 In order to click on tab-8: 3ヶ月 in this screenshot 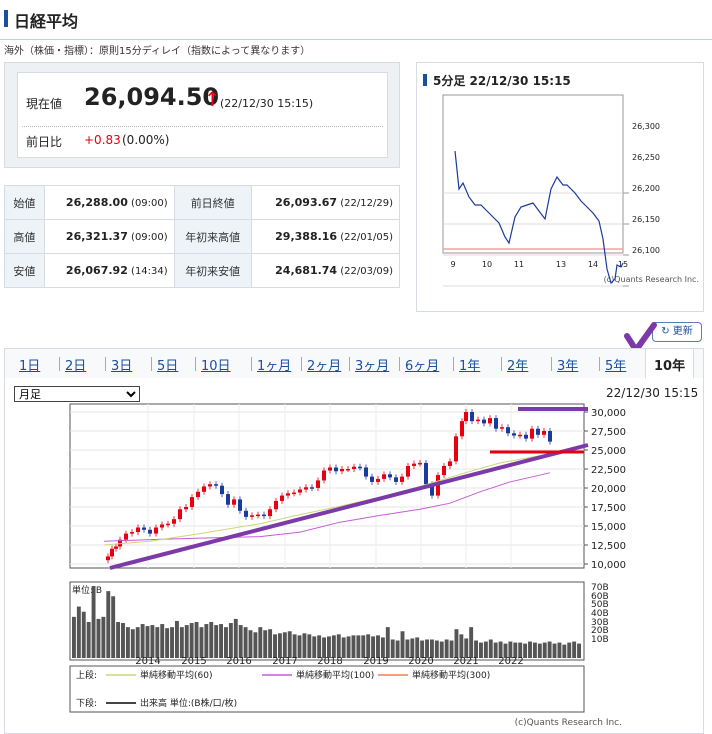, I will do `click(372, 366)`.